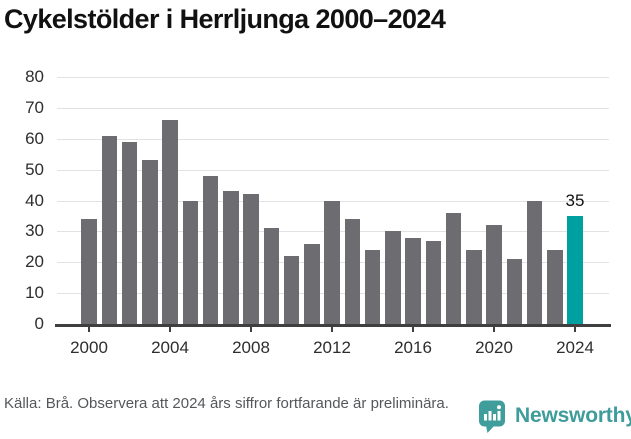  What do you see at coordinates (231, 257) in the screenshot?
I see `bar-2007` at bounding box center [231, 257].